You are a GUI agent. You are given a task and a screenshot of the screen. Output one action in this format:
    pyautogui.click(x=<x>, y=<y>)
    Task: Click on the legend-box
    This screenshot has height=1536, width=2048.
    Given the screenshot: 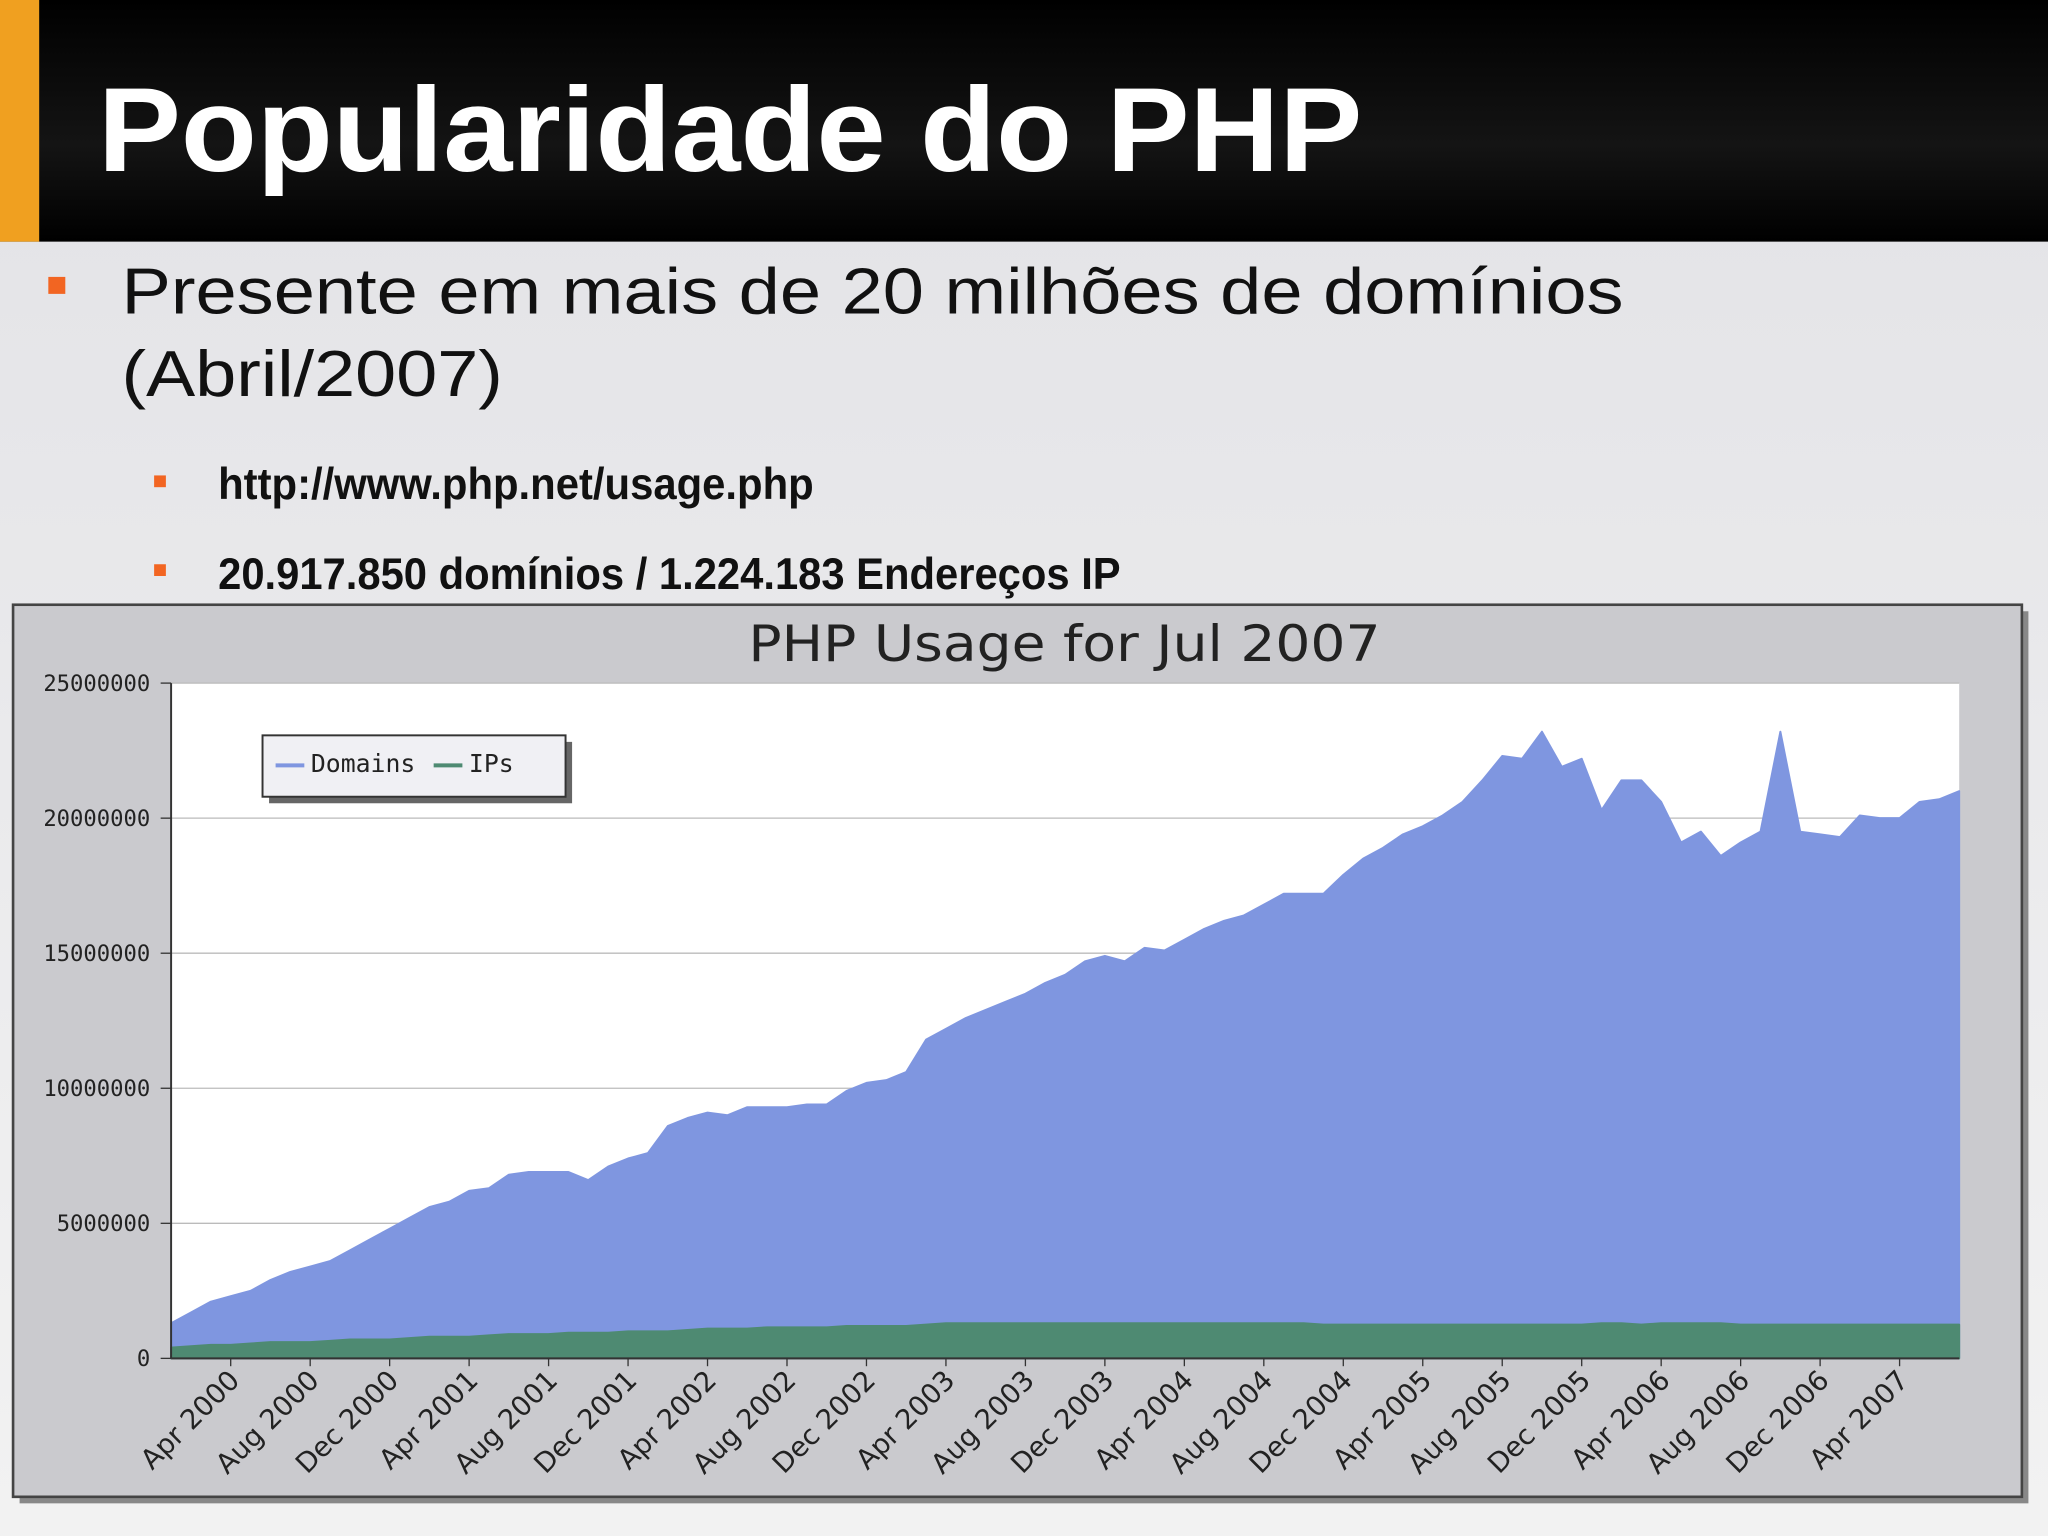 What is the action you would take?
    pyautogui.click(x=414, y=766)
    